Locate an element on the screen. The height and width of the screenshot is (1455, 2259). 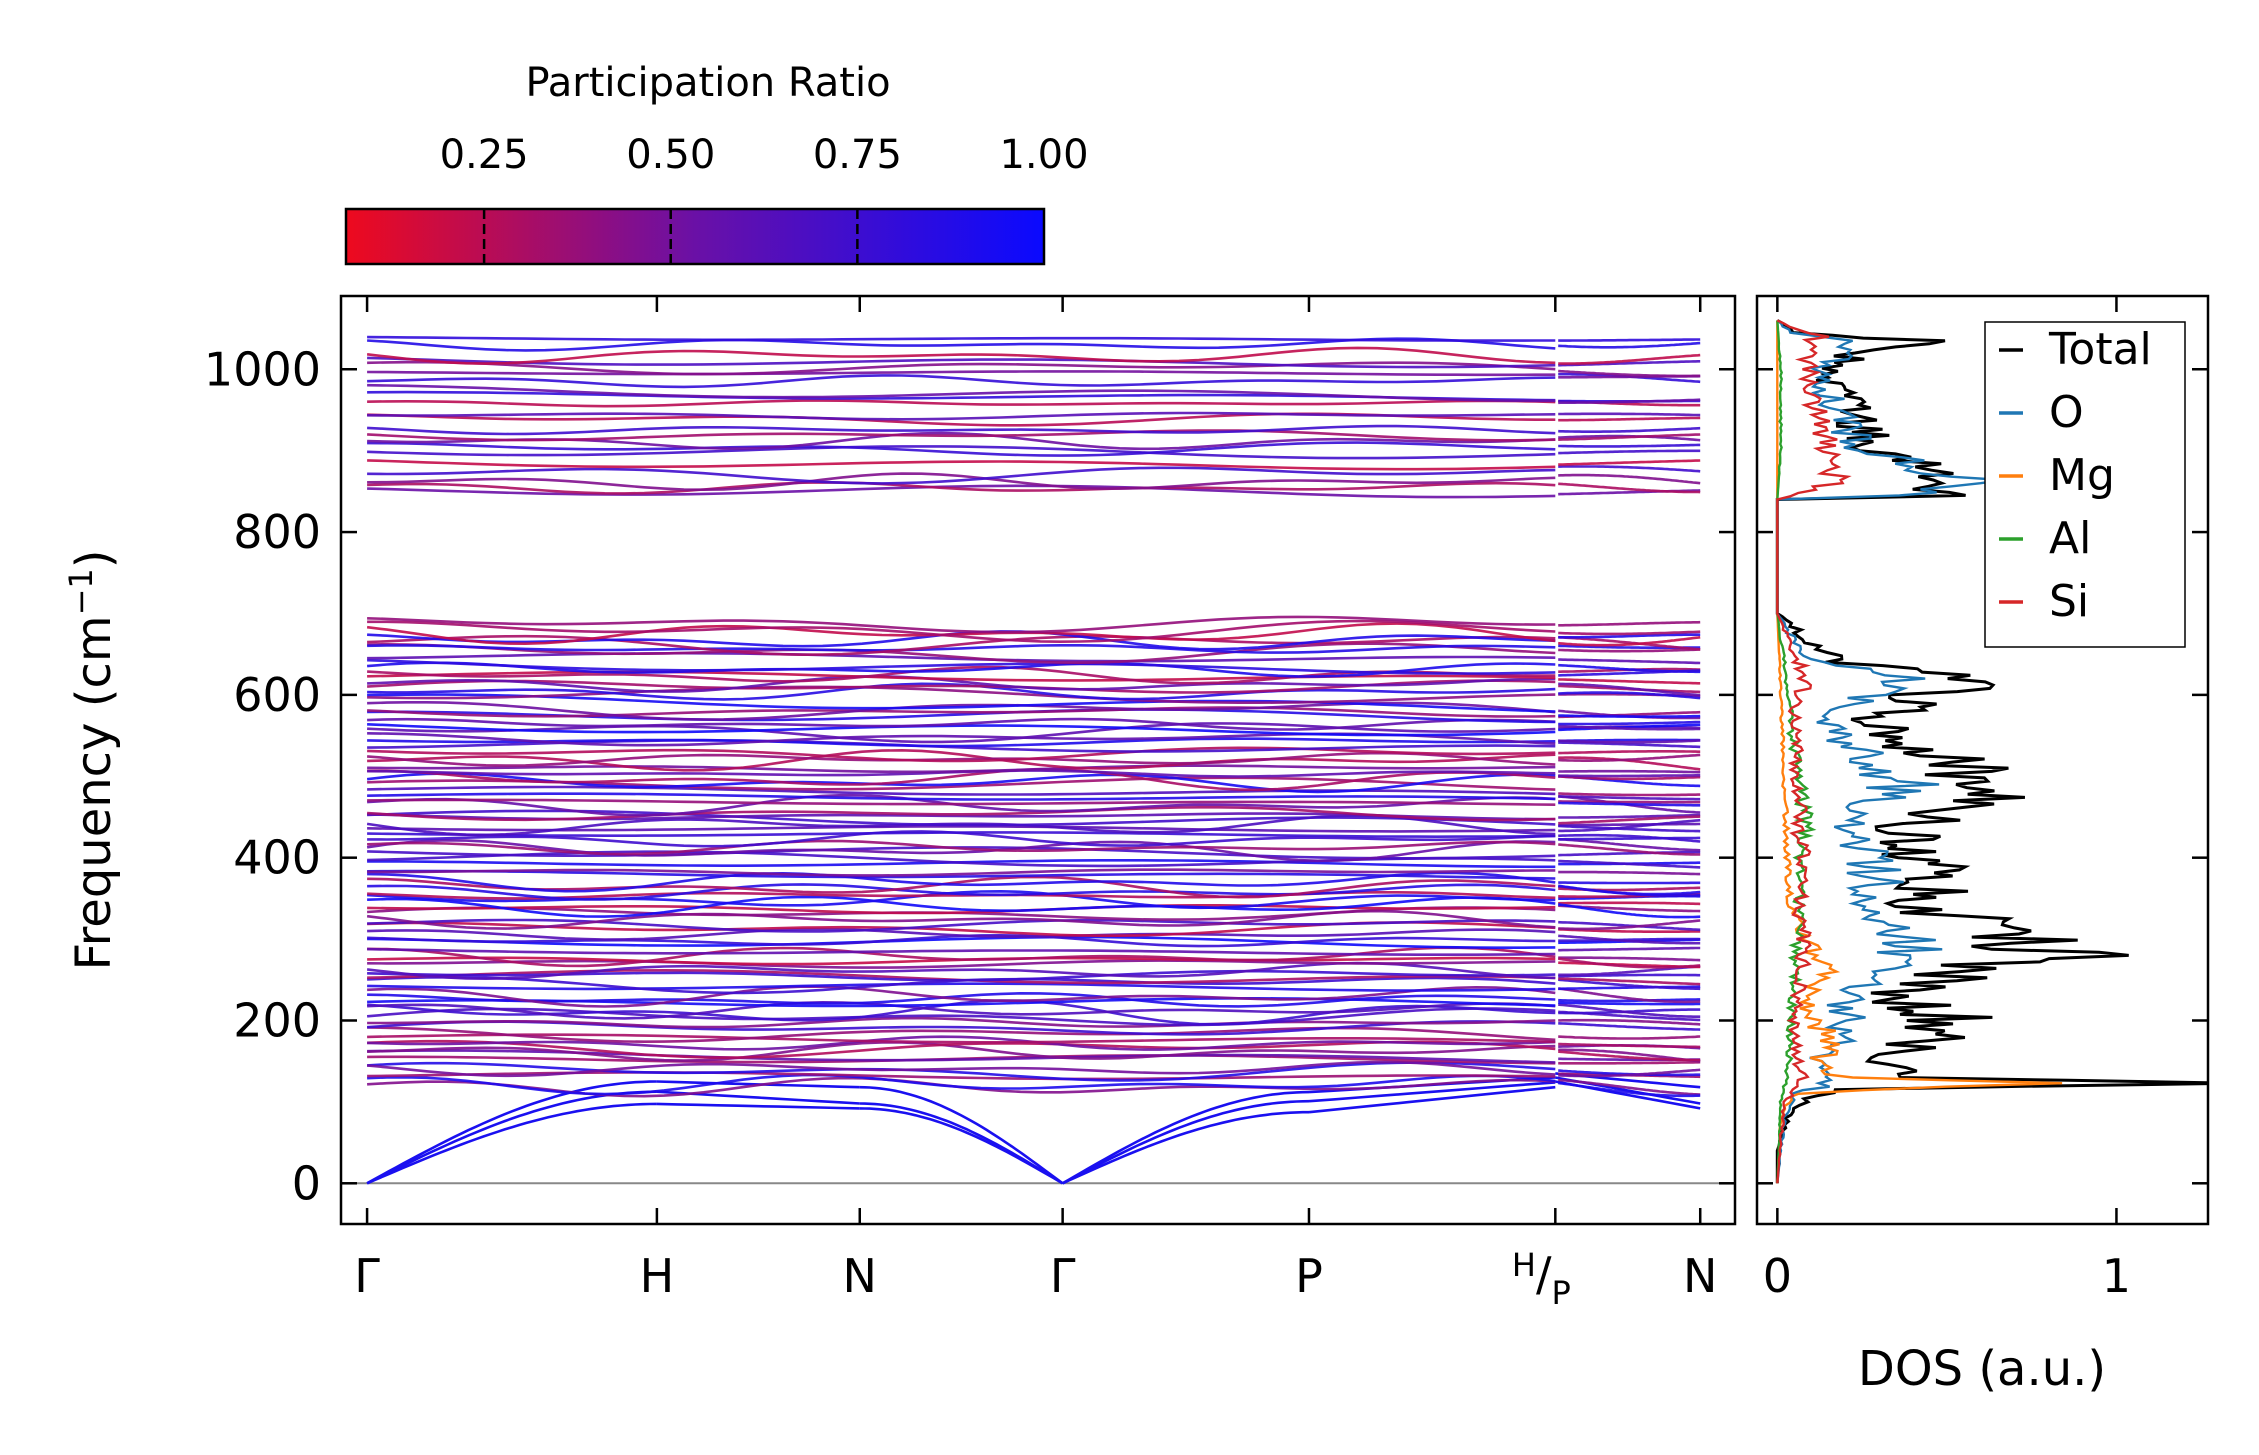
dos-line-total is located at coordinates (1991, 751).